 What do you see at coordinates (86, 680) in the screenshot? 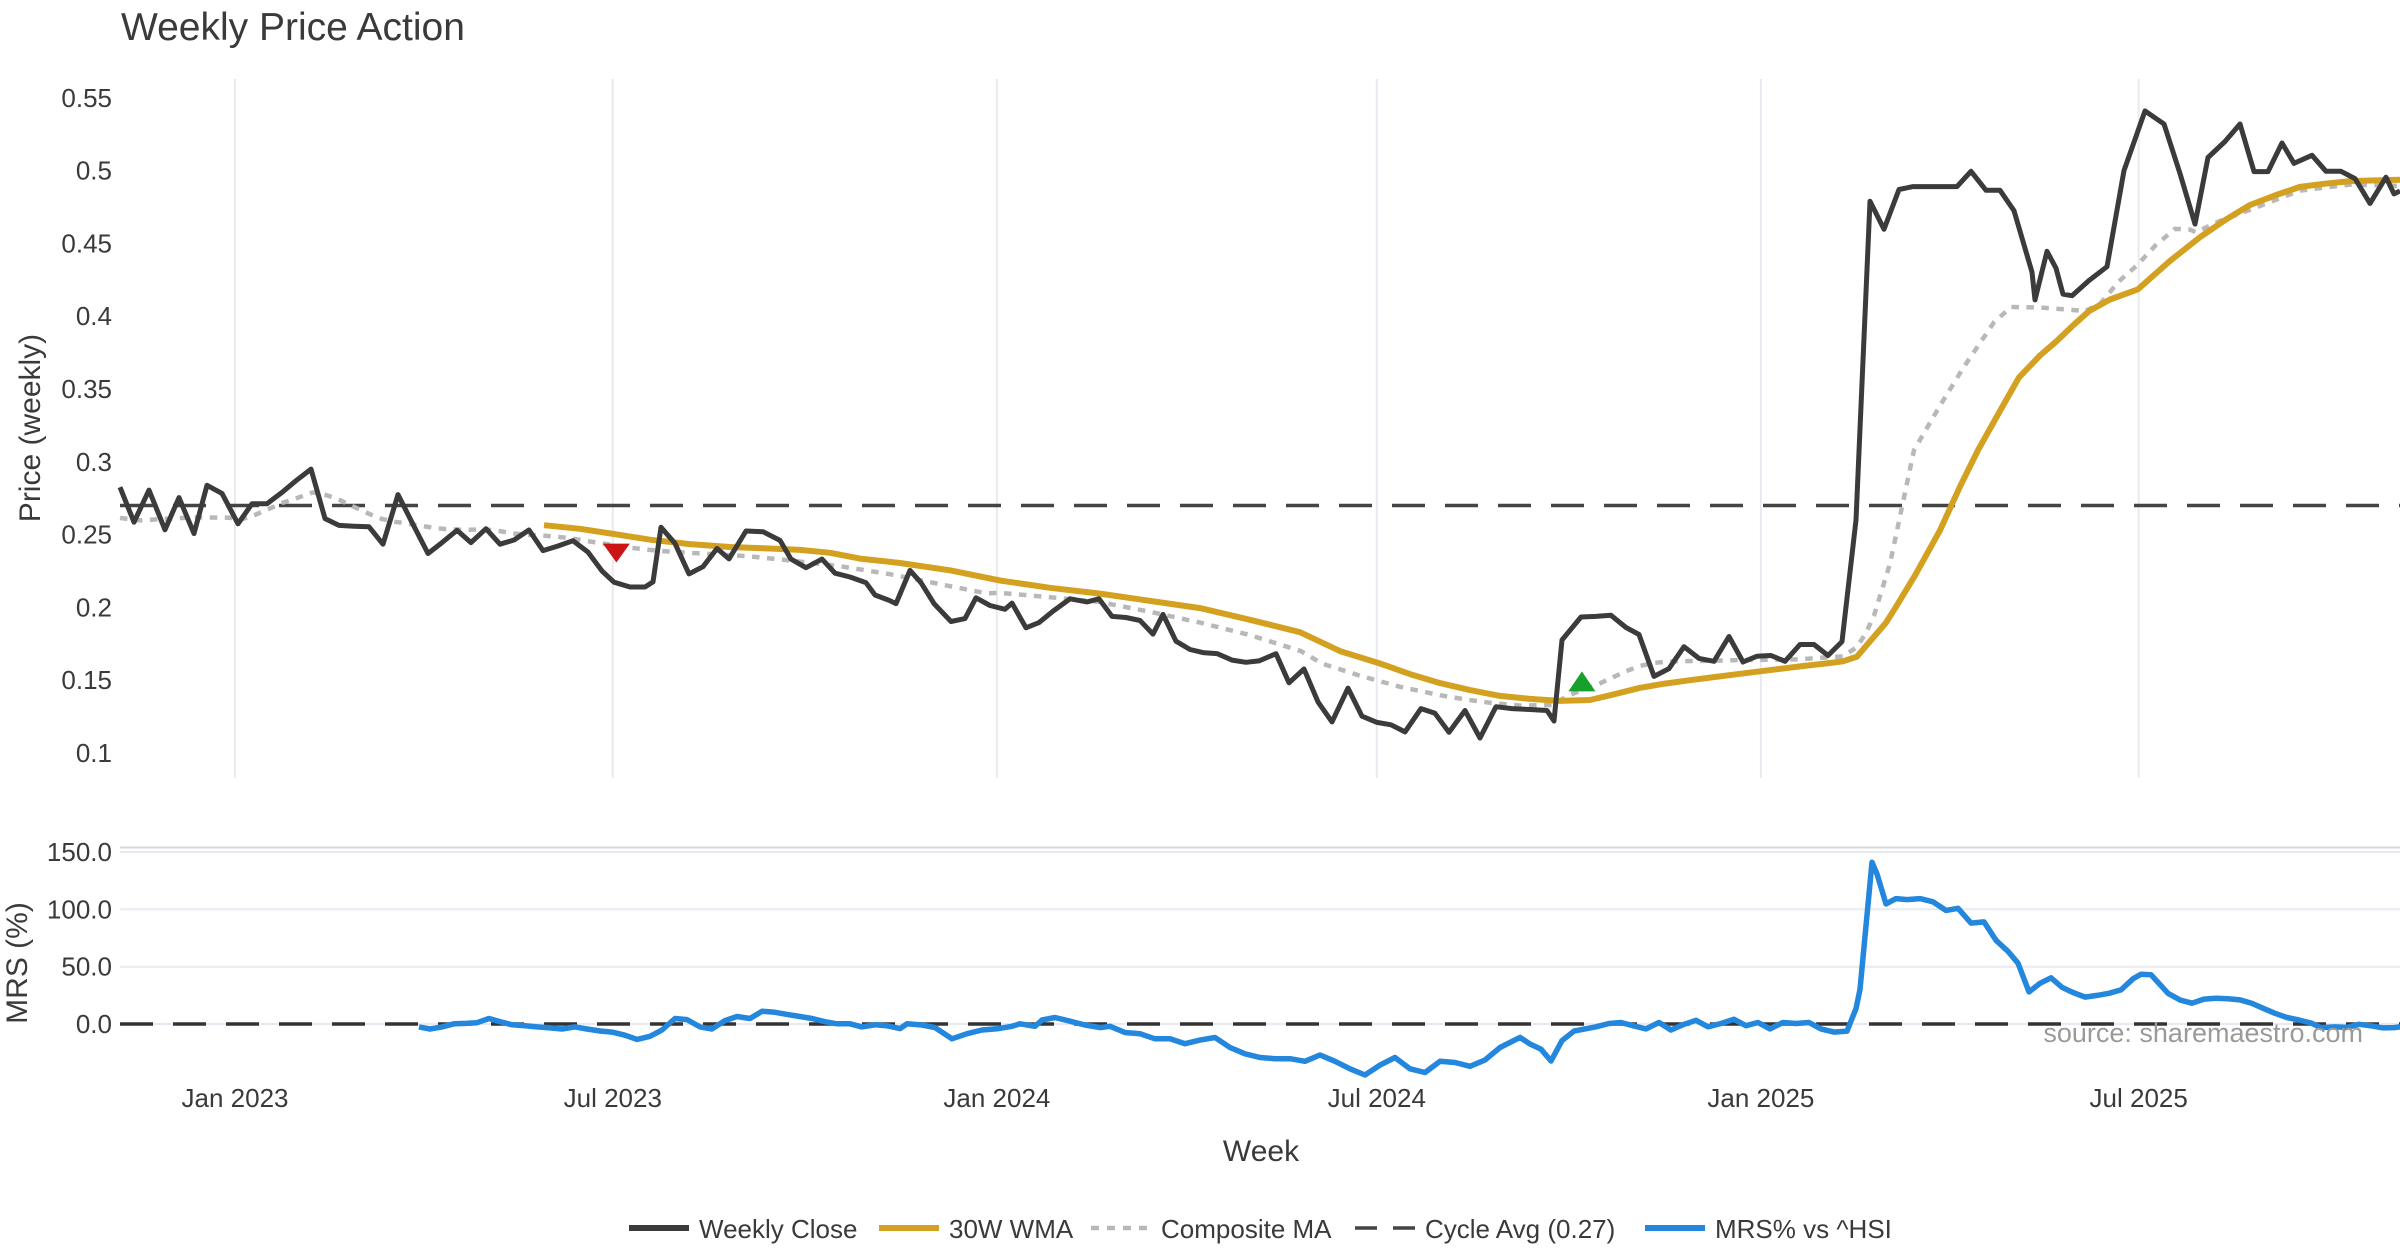
I see `svg-text: 0.15` at bounding box center [86, 680].